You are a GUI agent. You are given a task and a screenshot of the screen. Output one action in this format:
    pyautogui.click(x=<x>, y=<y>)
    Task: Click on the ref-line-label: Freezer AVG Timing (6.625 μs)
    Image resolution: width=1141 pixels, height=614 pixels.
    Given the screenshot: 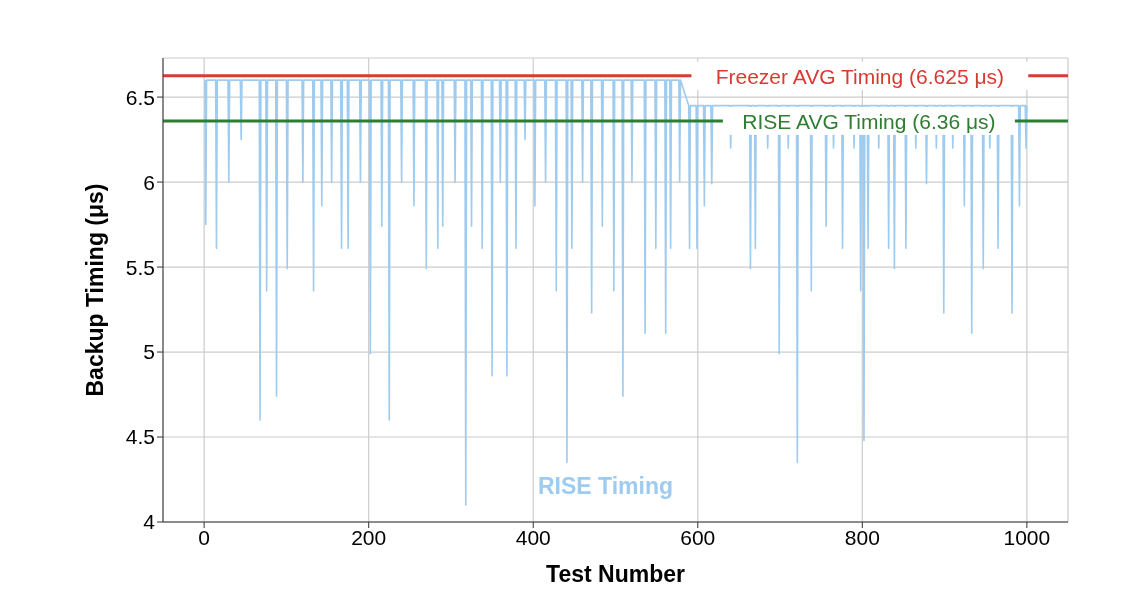 What is the action you would take?
    pyautogui.click(x=860, y=76)
    